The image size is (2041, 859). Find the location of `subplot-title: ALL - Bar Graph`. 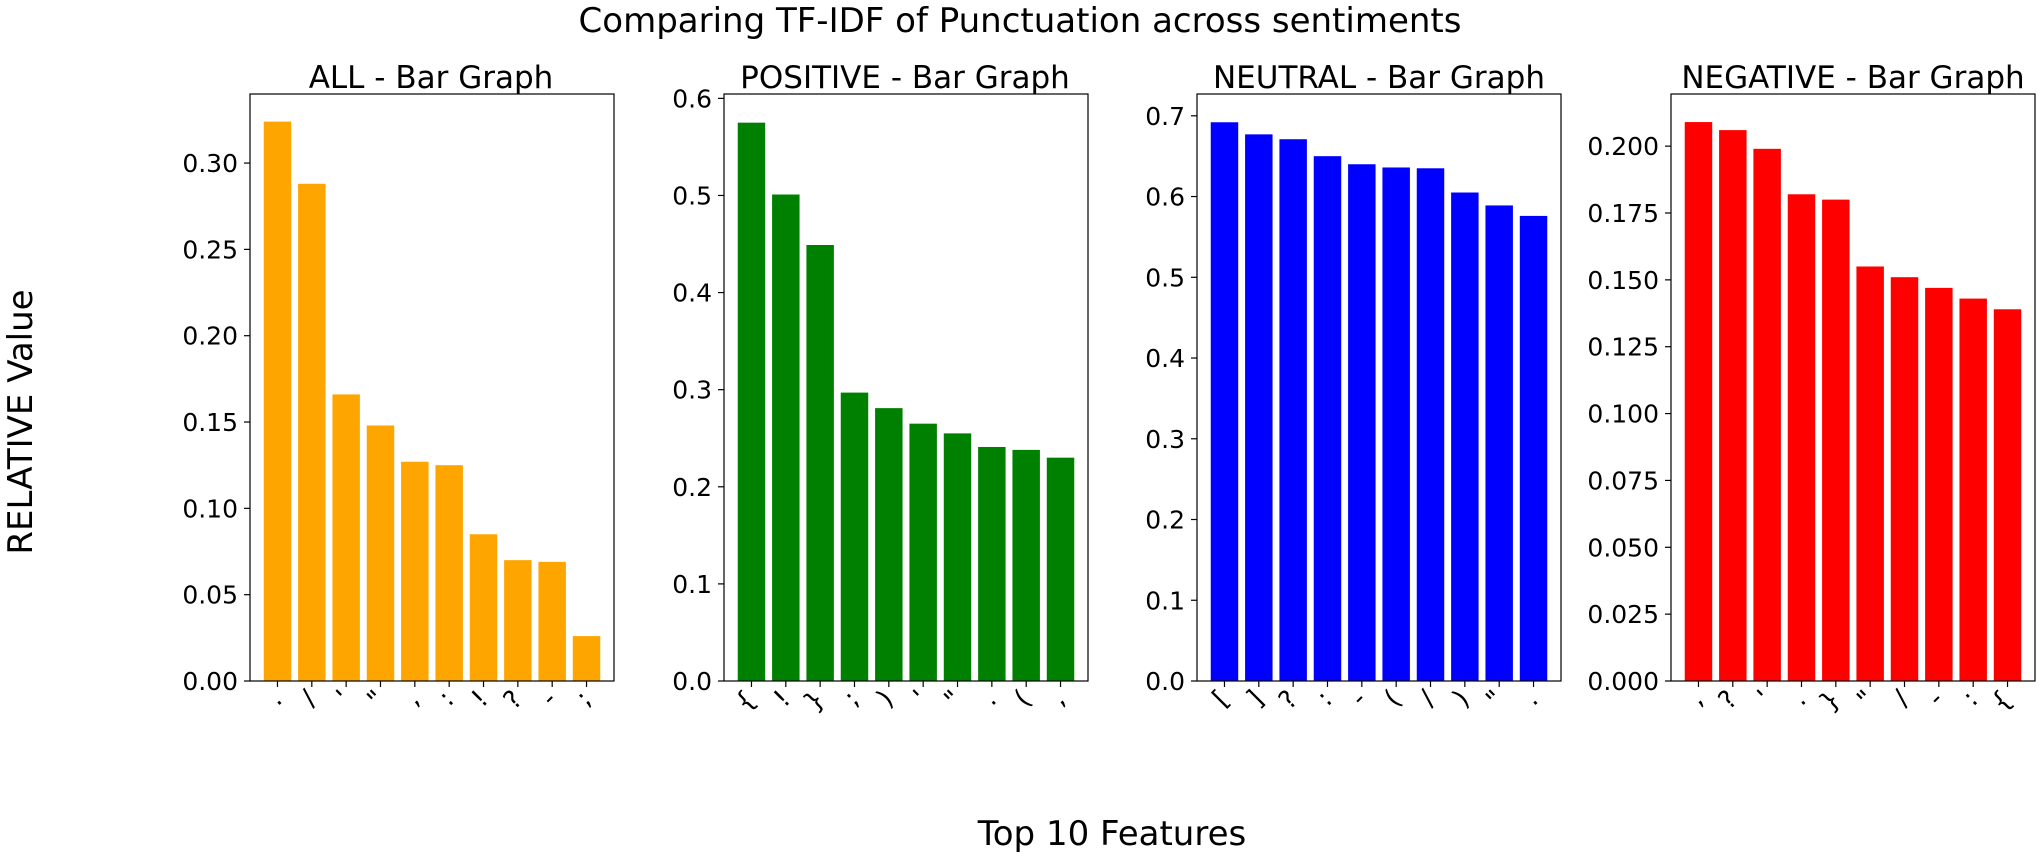

subplot-title: ALL - Bar Graph is located at coordinates (431, 78).